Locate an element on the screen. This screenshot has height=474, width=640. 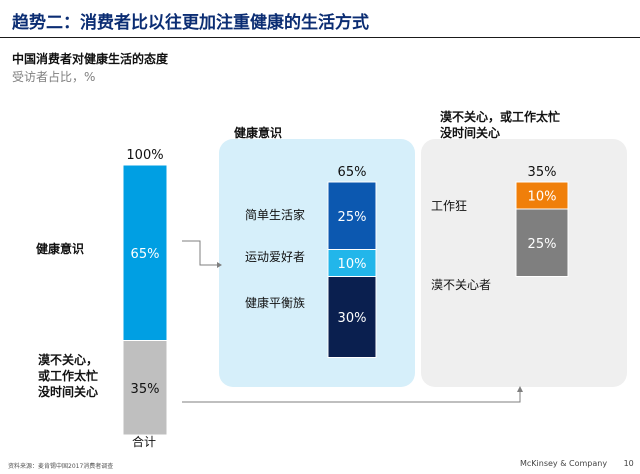
bar-0-segment-1-label: 35% is located at coordinates (145, 389).